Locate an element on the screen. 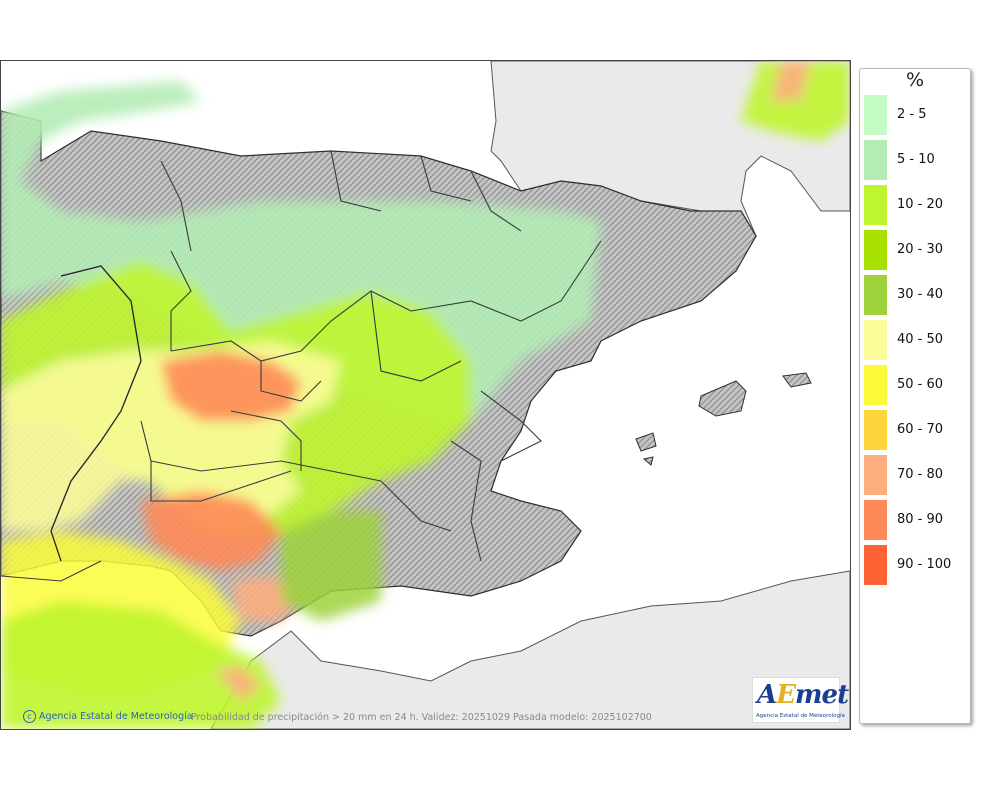 The image size is (1000, 790). legend-item: 10 - 20 is located at coordinates (916, 205).